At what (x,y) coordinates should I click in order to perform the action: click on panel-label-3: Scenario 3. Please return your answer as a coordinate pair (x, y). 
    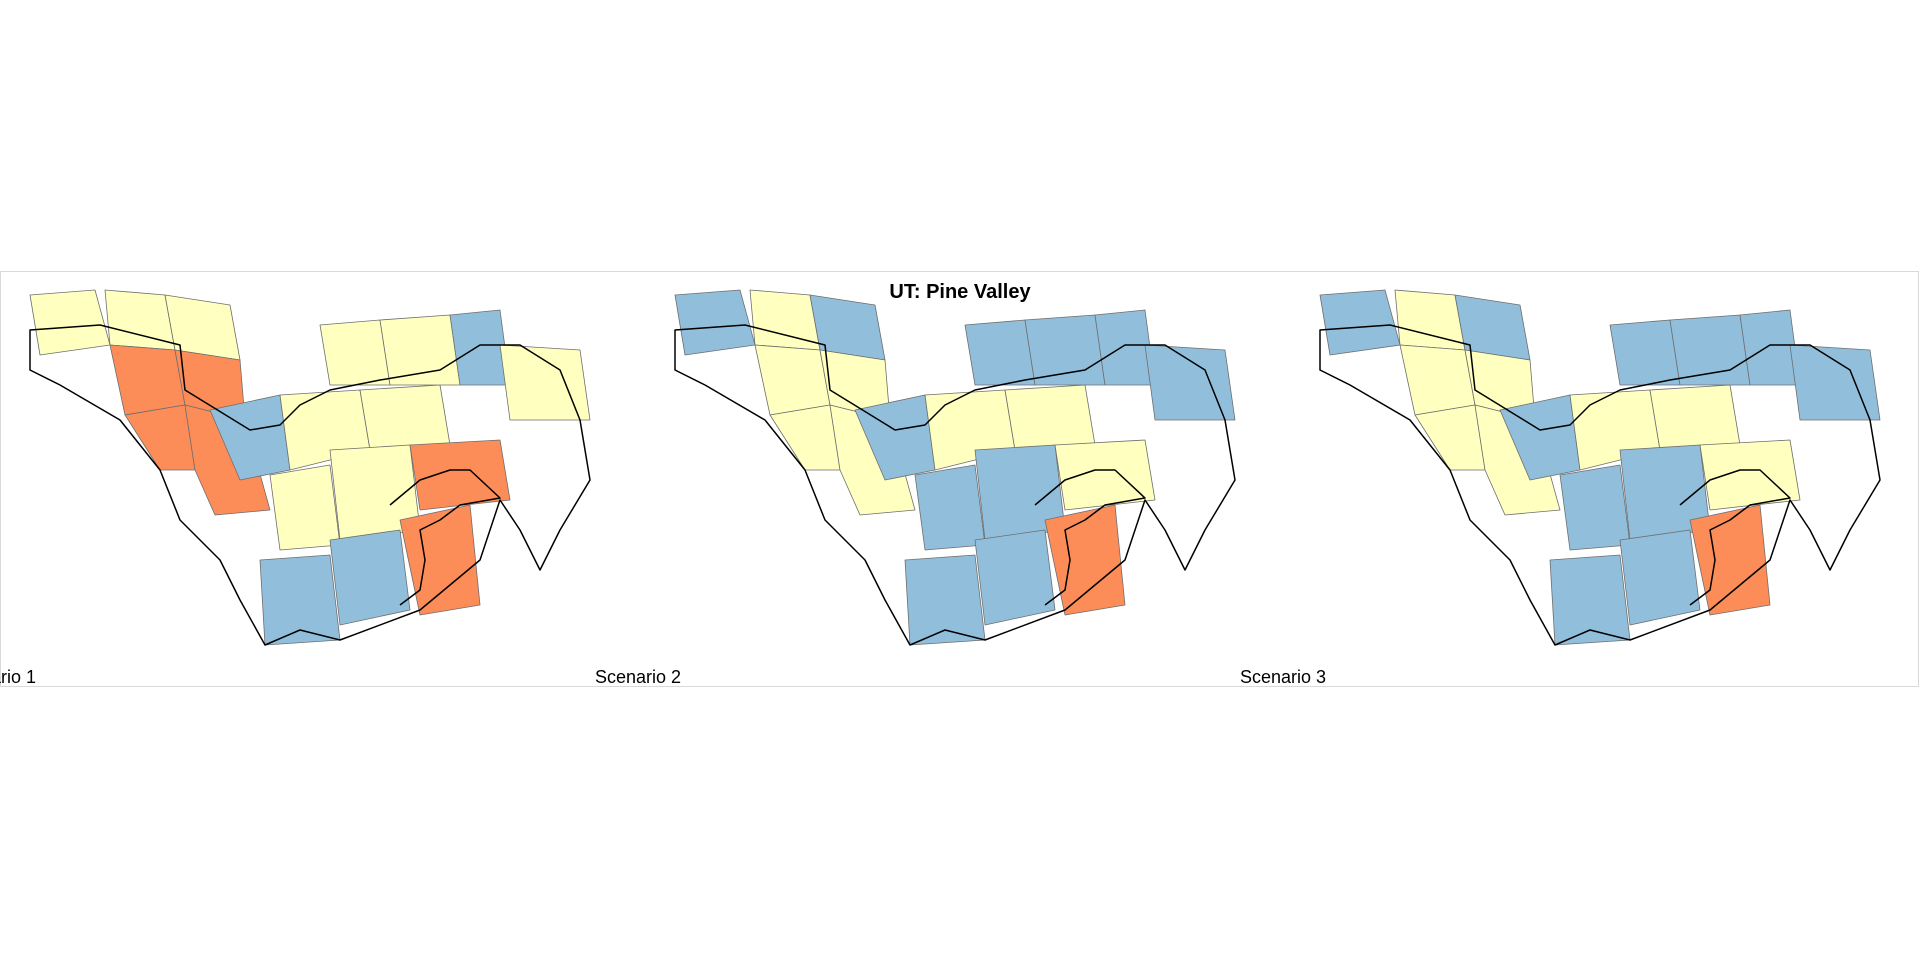
    Looking at the image, I should click on (1283, 677).